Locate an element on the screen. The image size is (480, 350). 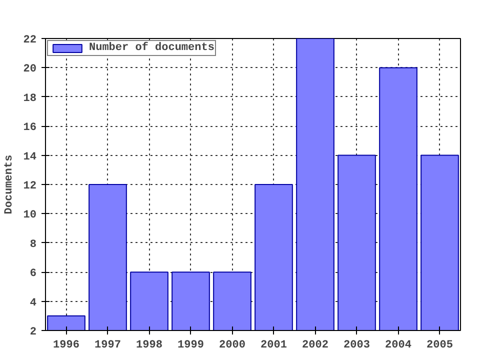
x-tick-label: 2001 is located at coordinates (274, 345).